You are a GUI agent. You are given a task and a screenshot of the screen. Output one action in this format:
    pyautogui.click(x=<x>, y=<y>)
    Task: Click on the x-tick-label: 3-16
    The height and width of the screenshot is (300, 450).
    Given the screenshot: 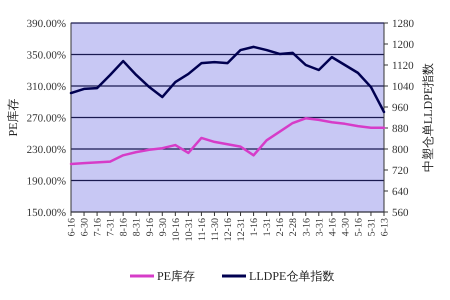 What is the action you would take?
    pyautogui.click(x=306, y=227)
    